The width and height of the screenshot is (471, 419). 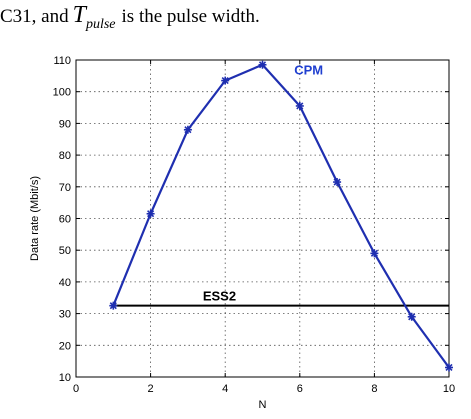 What do you see at coordinates (35, 218) in the screenshot?
I see `y-axis-label: Data rate (Mbit/s)` at bounding box center [35, 218].